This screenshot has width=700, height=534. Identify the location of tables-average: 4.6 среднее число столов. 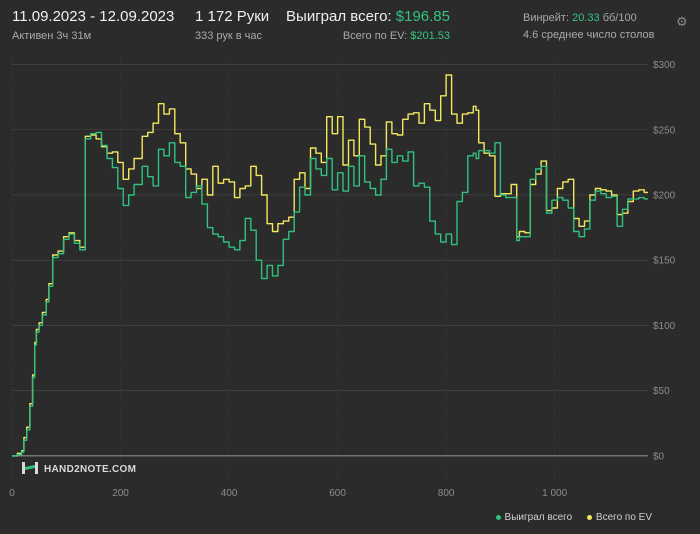
(589, 35).